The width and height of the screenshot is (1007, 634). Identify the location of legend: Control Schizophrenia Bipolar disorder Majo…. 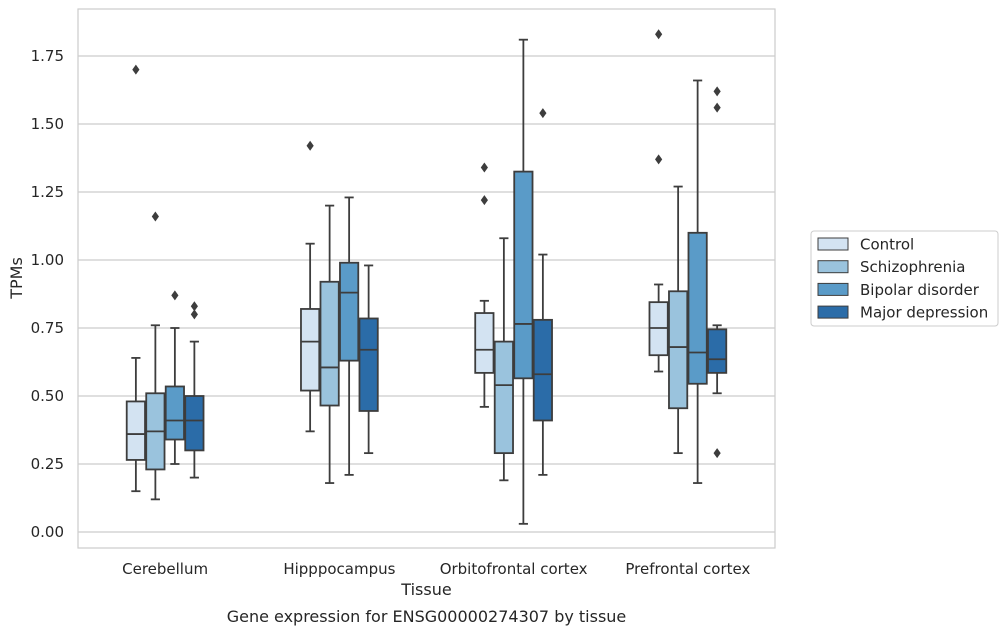
(904, 278).